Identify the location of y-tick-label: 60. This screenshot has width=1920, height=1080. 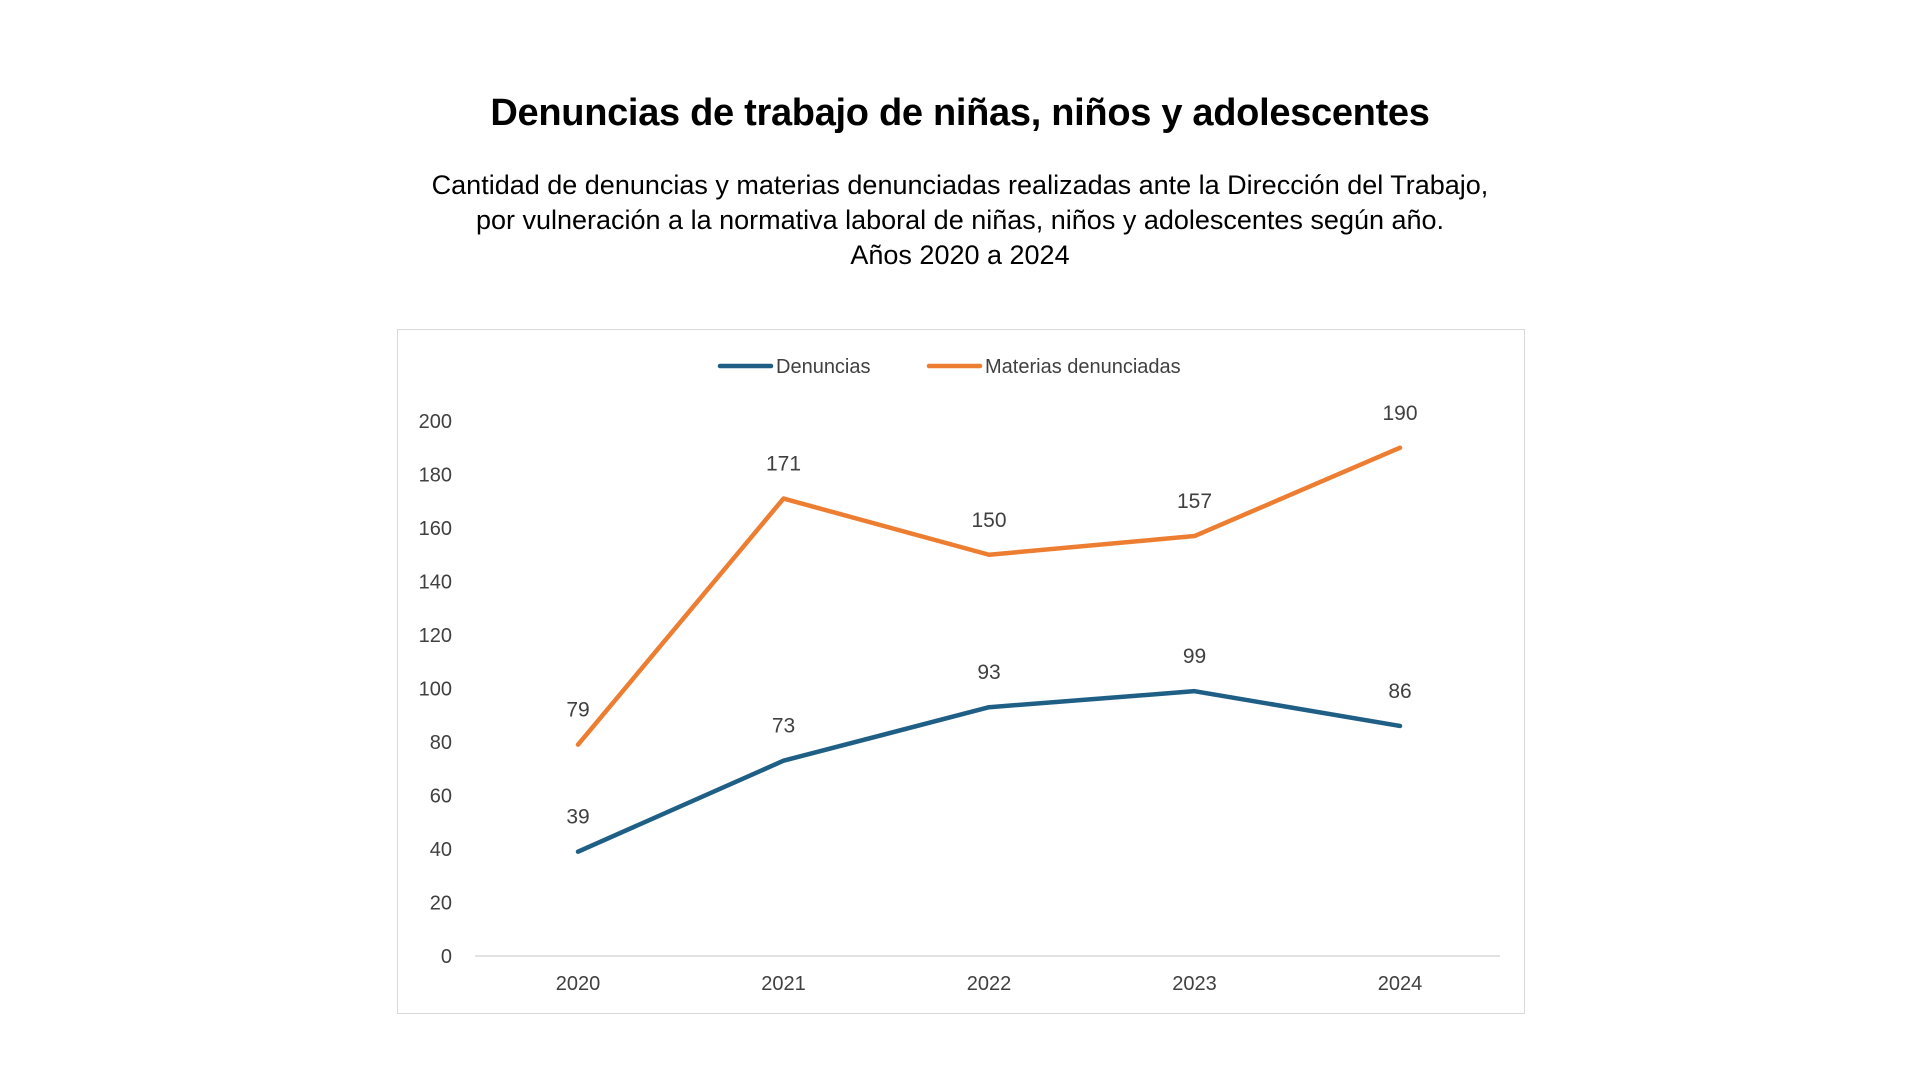
(441, 797).